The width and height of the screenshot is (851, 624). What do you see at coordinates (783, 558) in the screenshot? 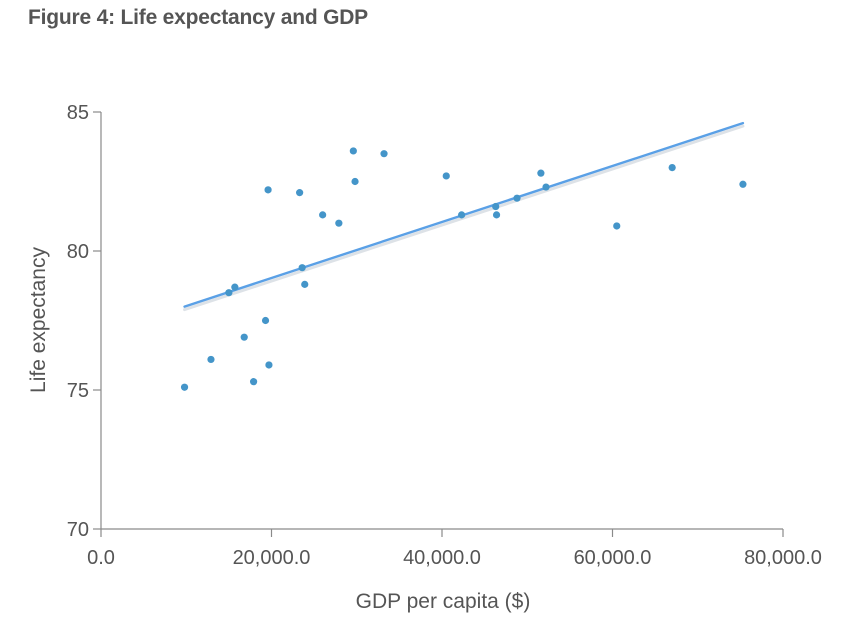
I see `x-tick-label: 80,000.0` at bounding box center [783, 558].